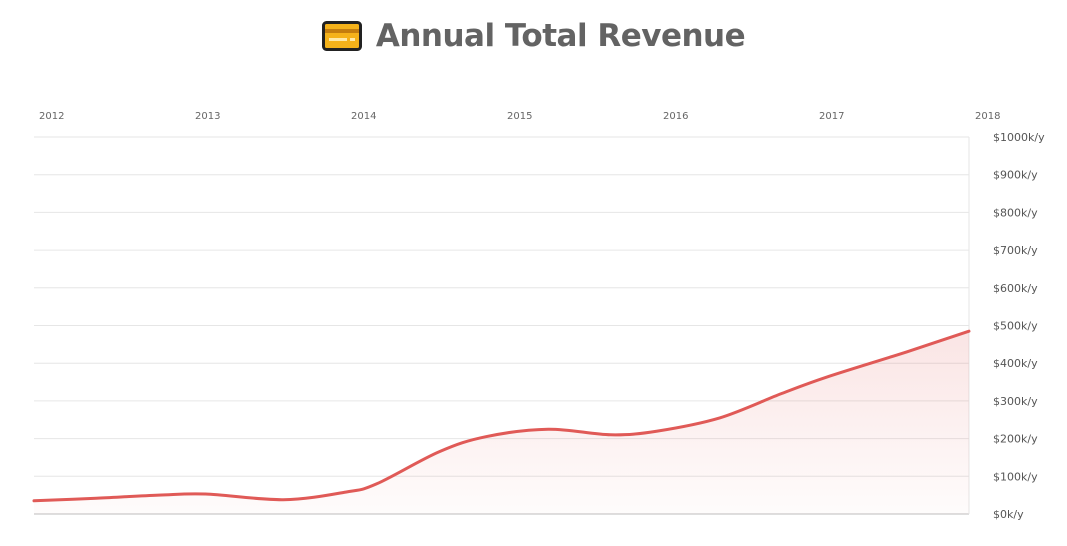  What do you see at coordinates (1015, 401) in the screenshot?
I see `y-tick-label: $300k/y` at bounding box center [1015, 401].